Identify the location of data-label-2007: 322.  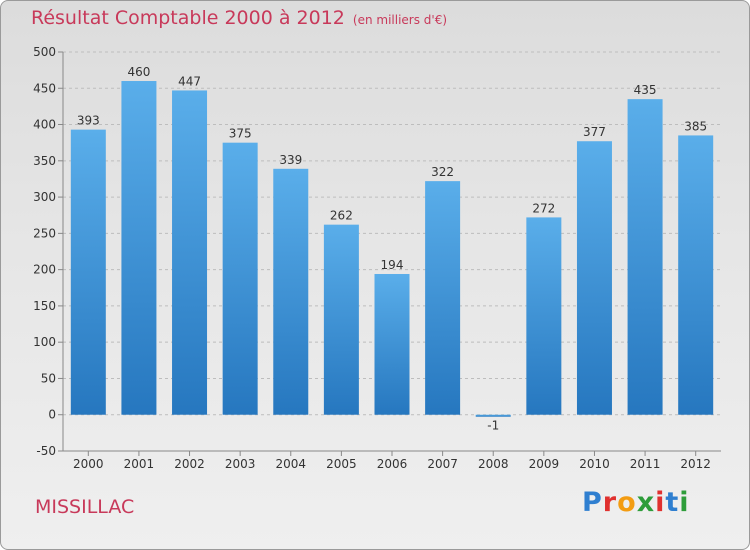
(442, 172).